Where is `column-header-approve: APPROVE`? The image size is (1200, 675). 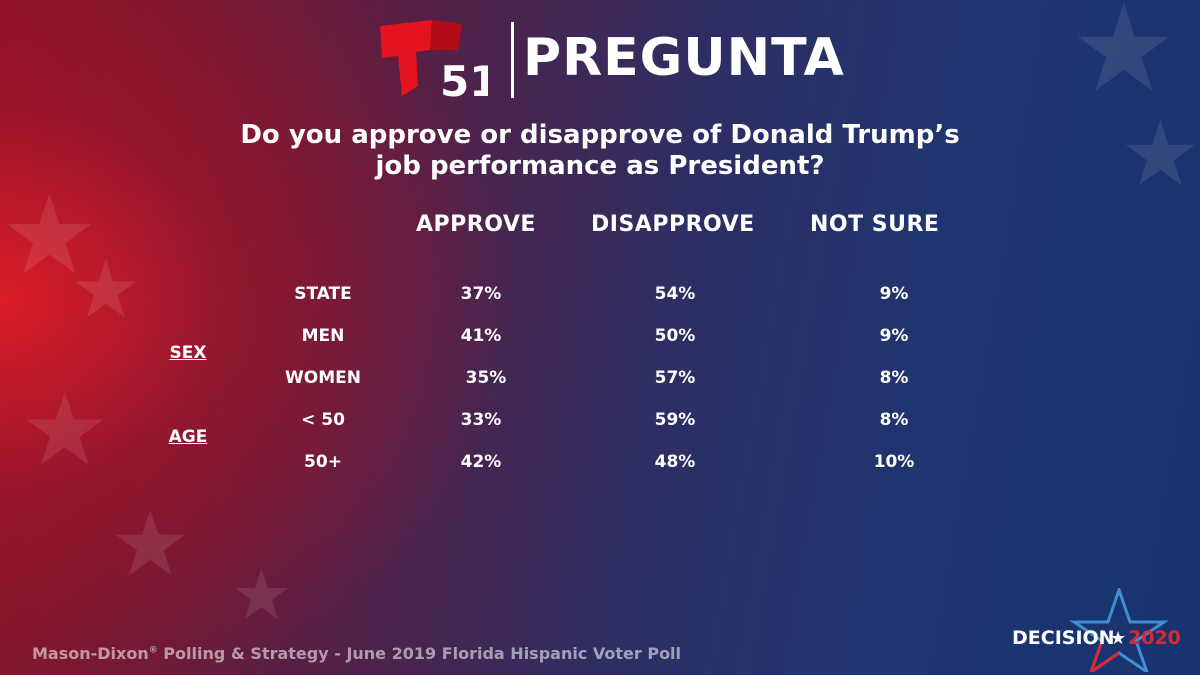
column-header-approve: APPROVE is located at coordinates (476, 224).